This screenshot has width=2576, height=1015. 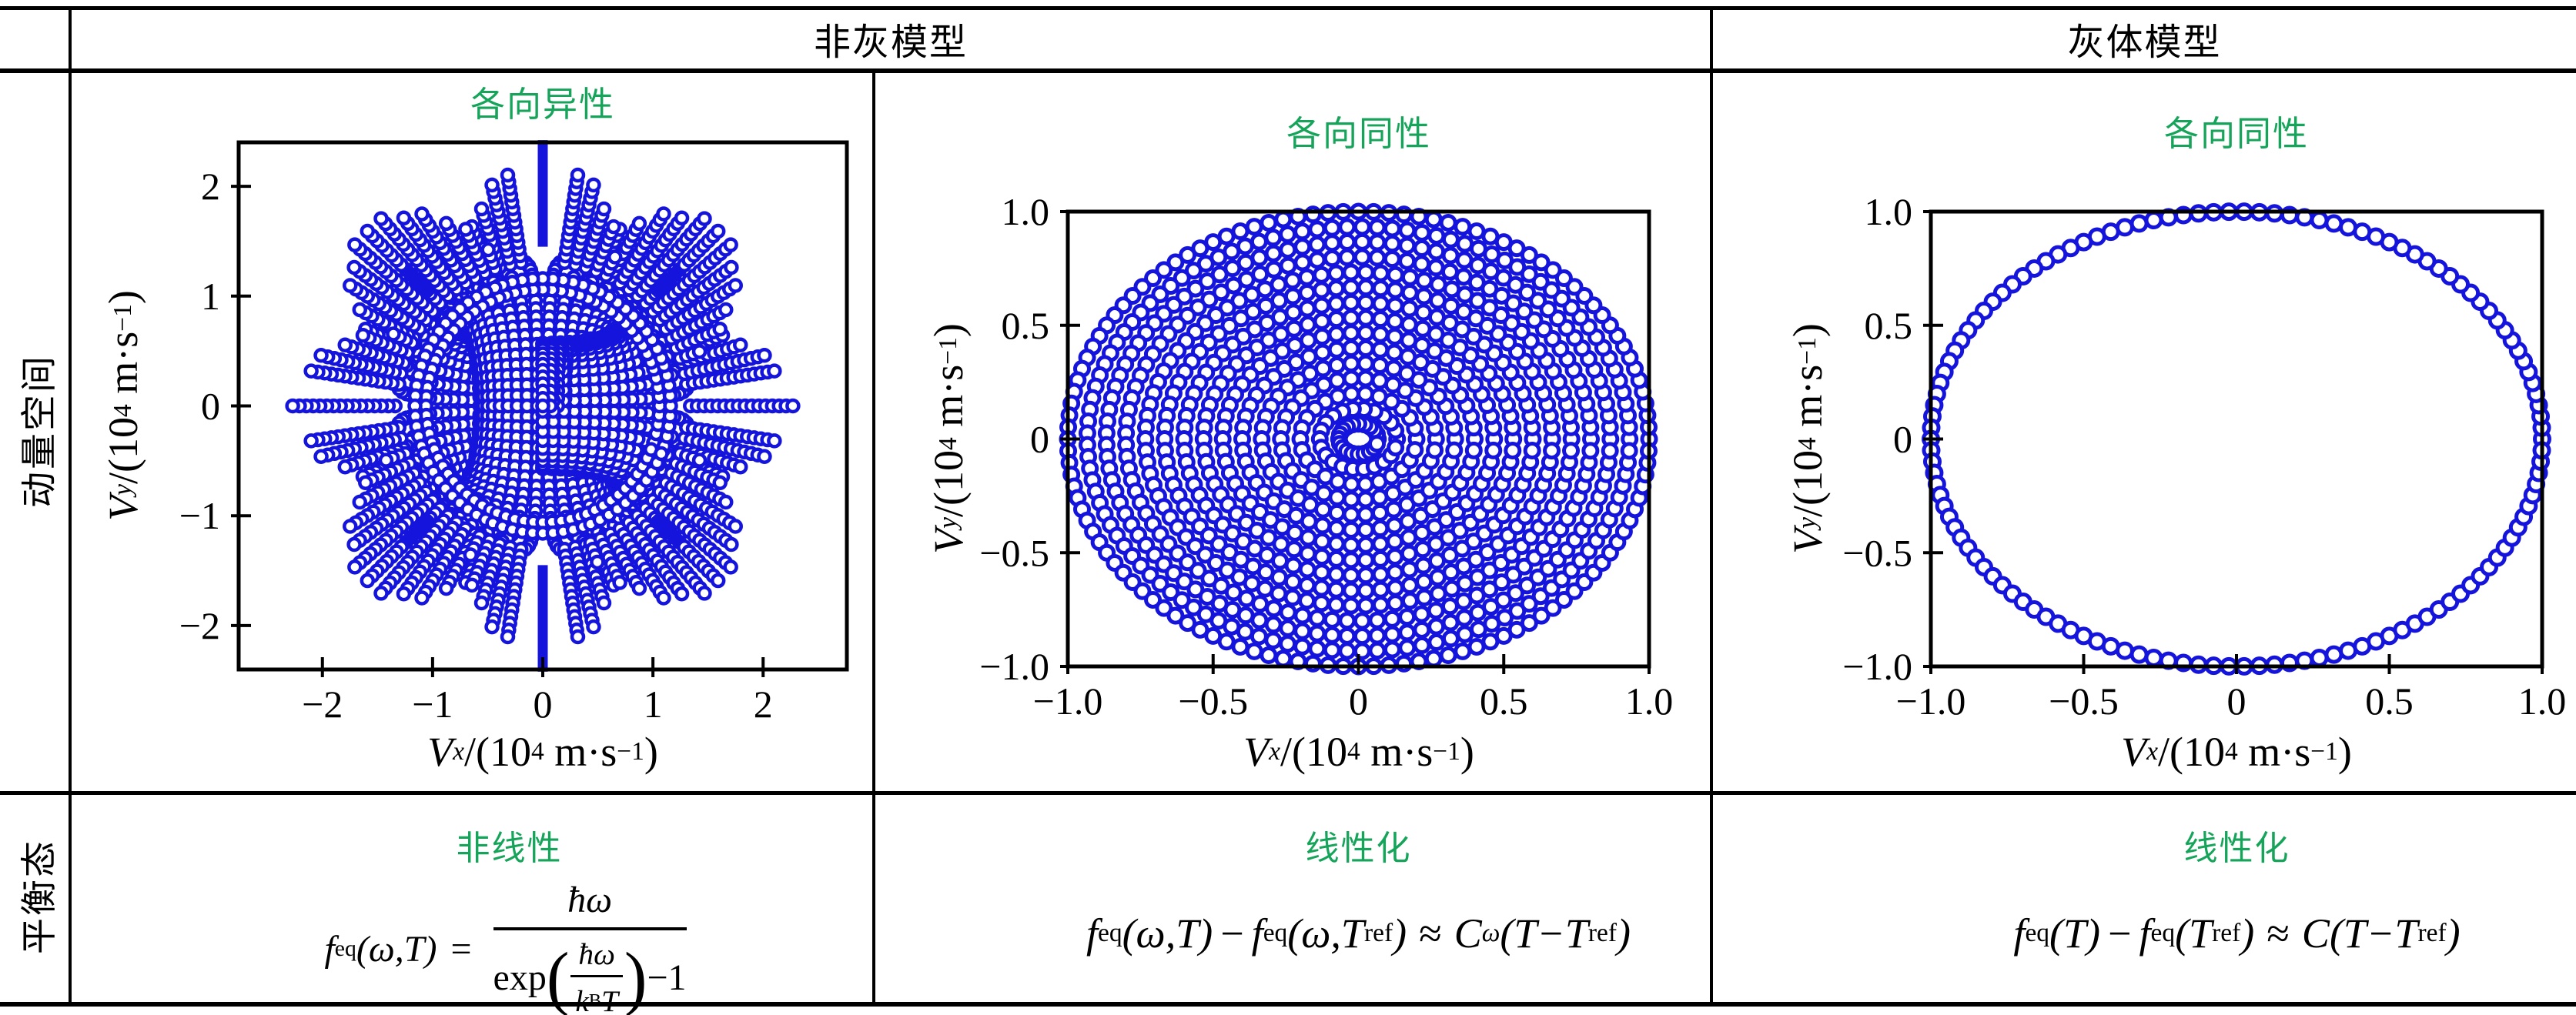 I want to click on numerator-hbar-omega: ħω, so click(x=590, y=904).